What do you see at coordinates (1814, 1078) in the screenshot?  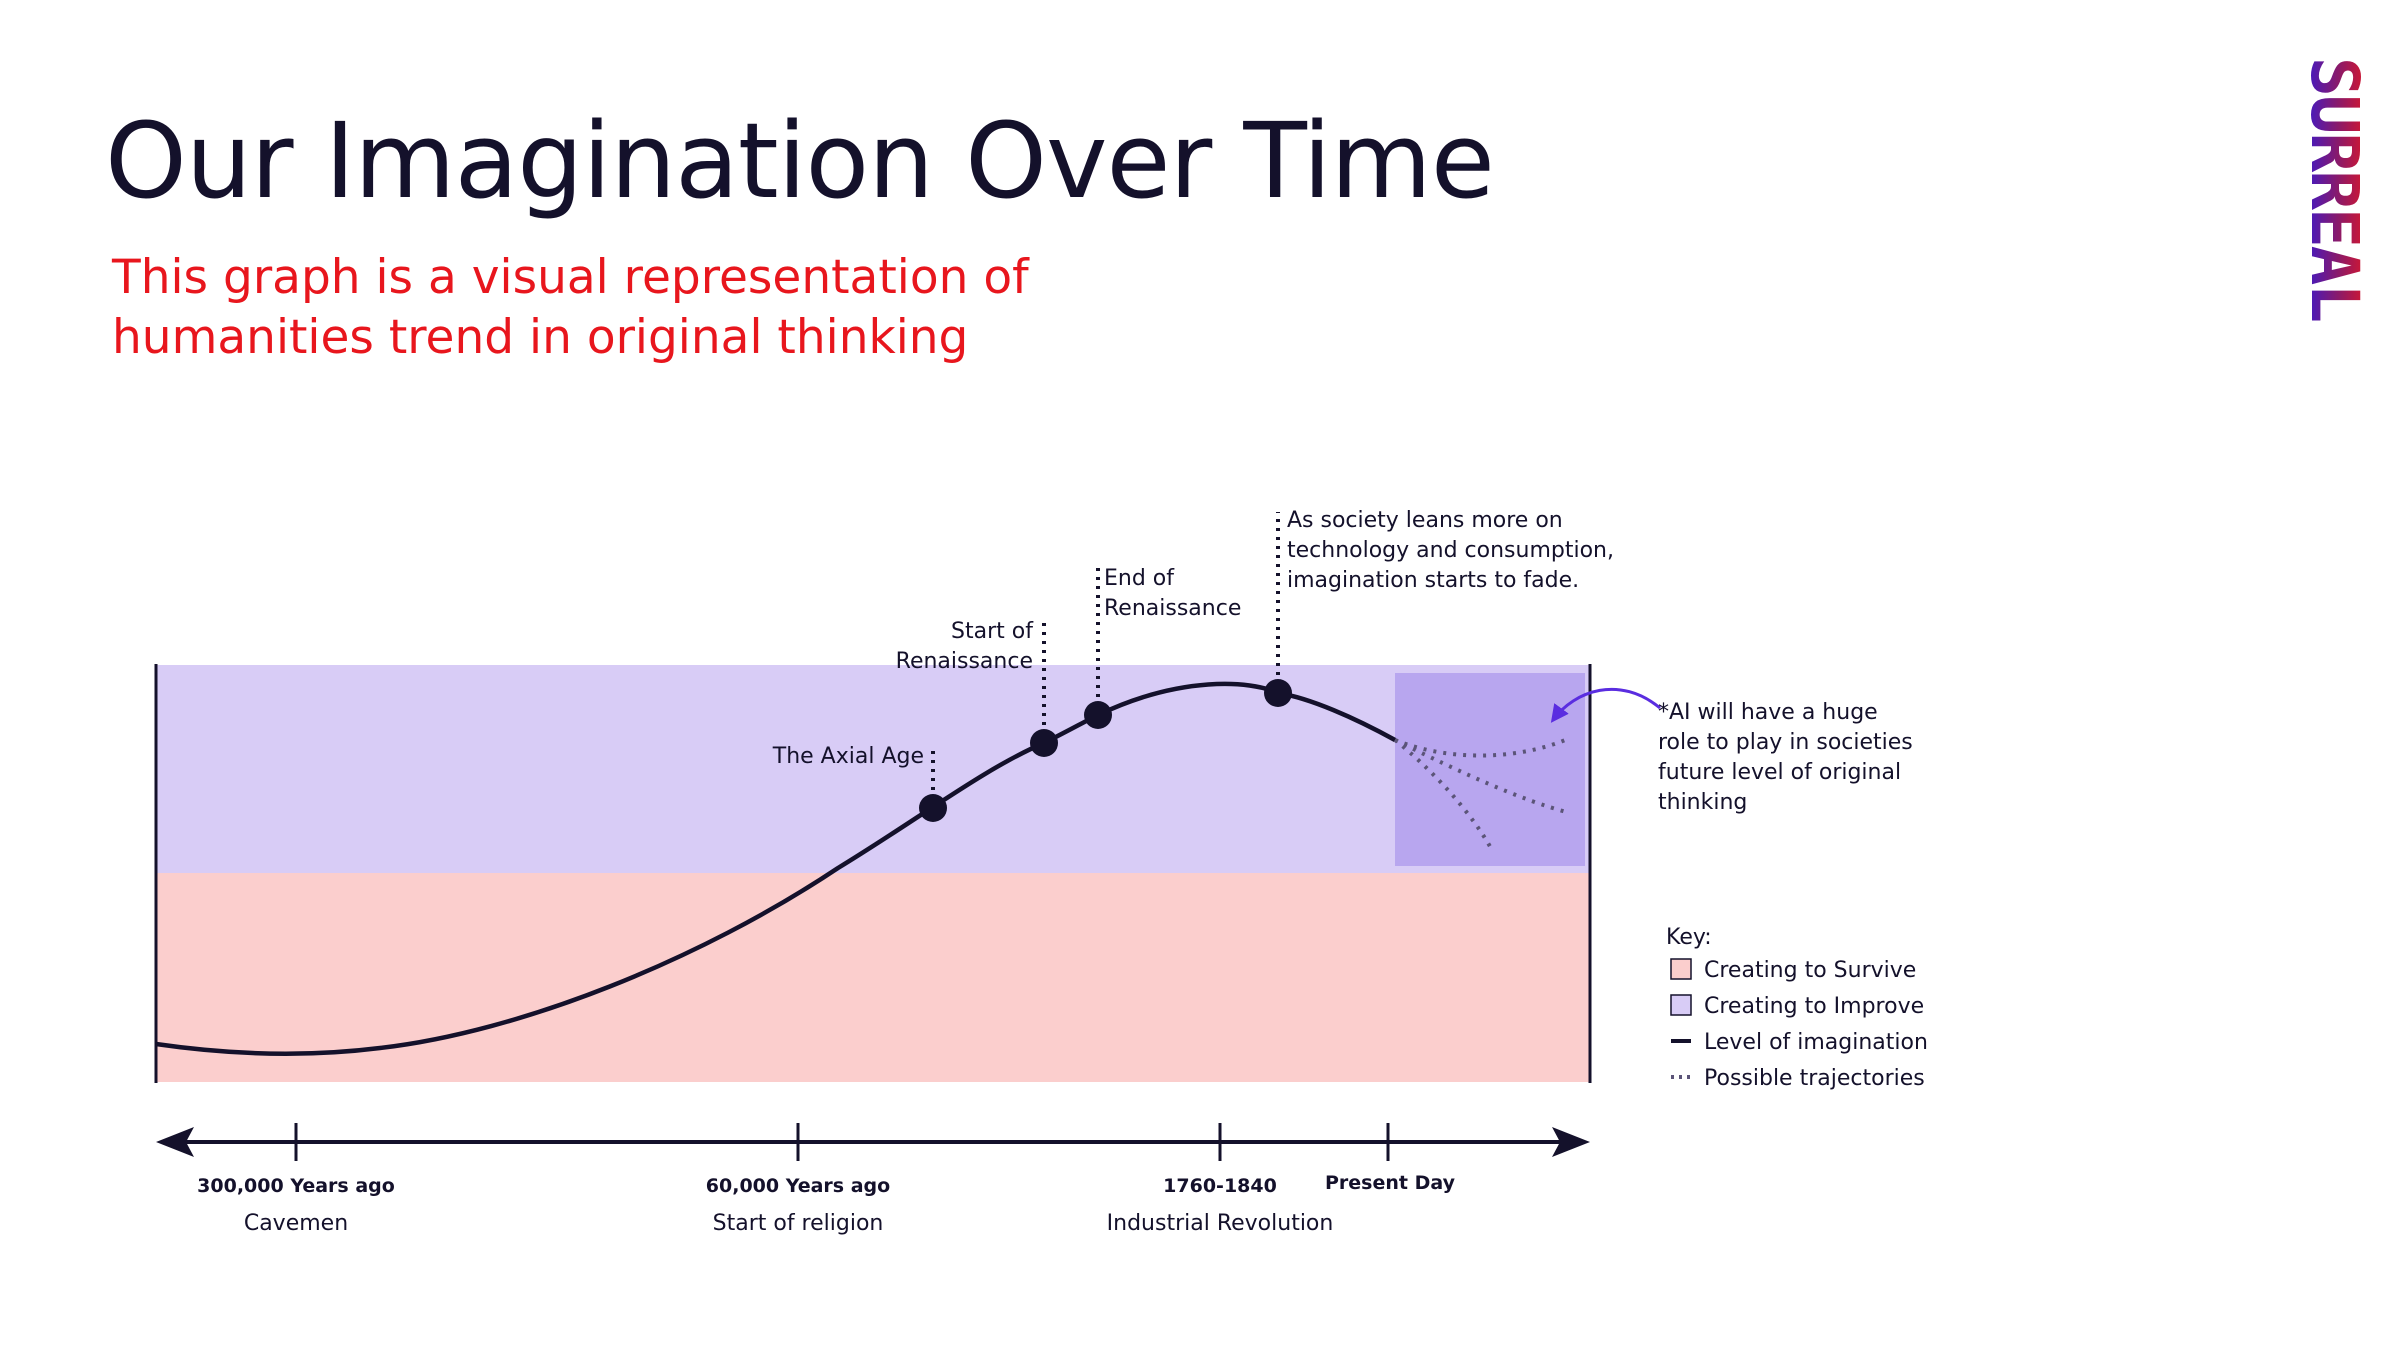 I see `legend-label-trajectories: Possible trajectories` at bounding box center [1814, 1078].